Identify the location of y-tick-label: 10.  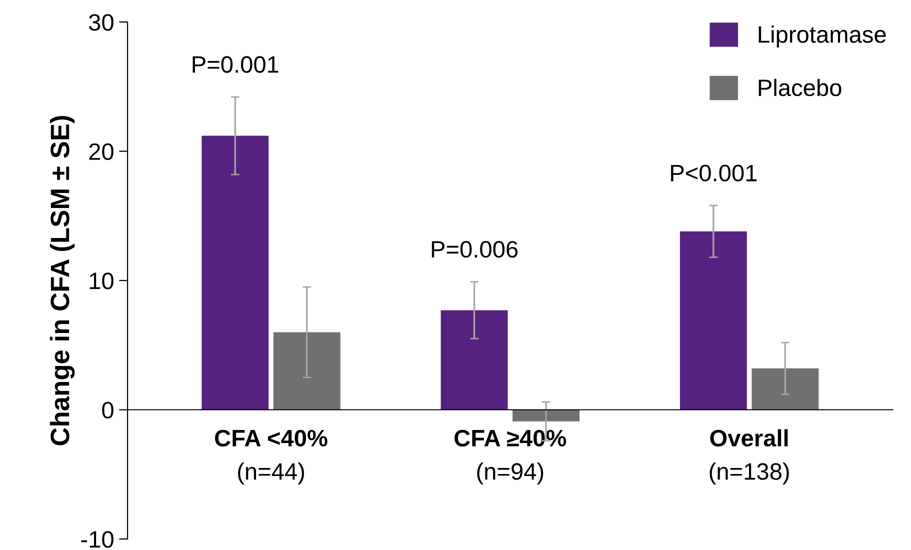
(102, 281).